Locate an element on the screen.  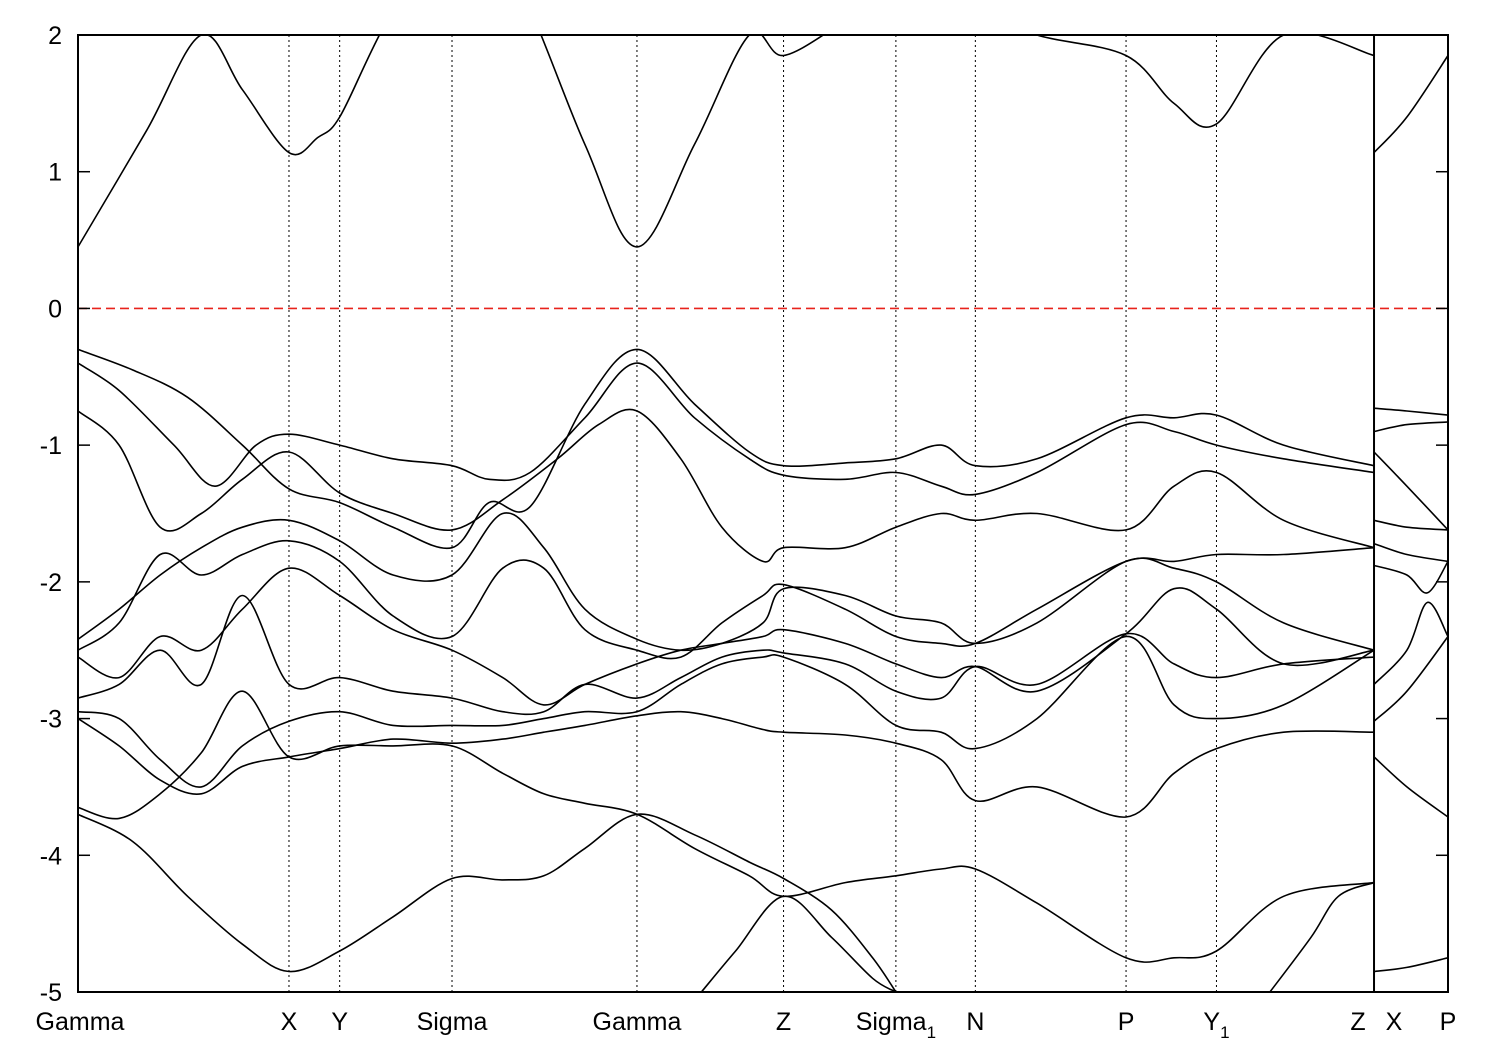
kpoint-label: Sigma is located at coordinates (452, 1022).